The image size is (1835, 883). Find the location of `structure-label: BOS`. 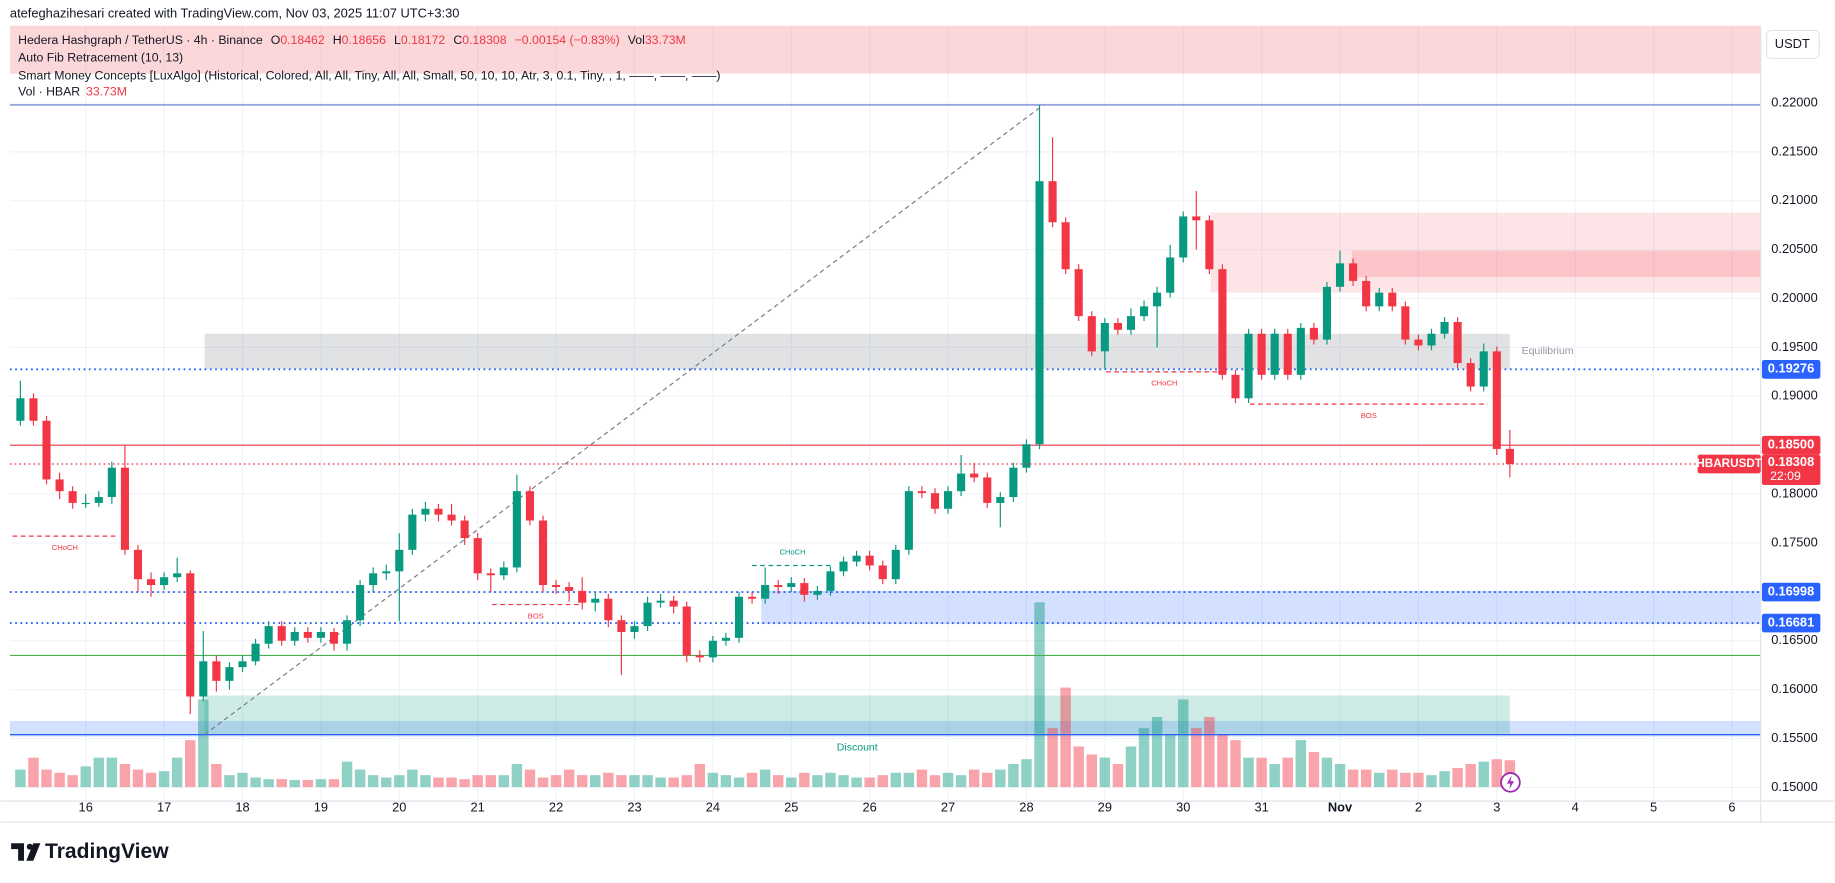

structure-label: BOS is located at coordinates (1369, 415).